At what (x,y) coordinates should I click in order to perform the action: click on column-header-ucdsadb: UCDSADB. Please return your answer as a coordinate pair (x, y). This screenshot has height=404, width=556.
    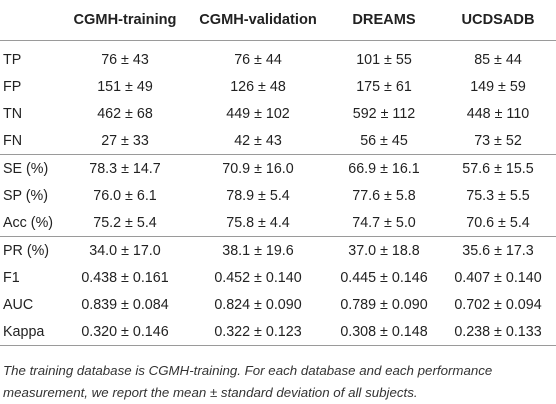
    Looking at the image, I should click on (498, 20).